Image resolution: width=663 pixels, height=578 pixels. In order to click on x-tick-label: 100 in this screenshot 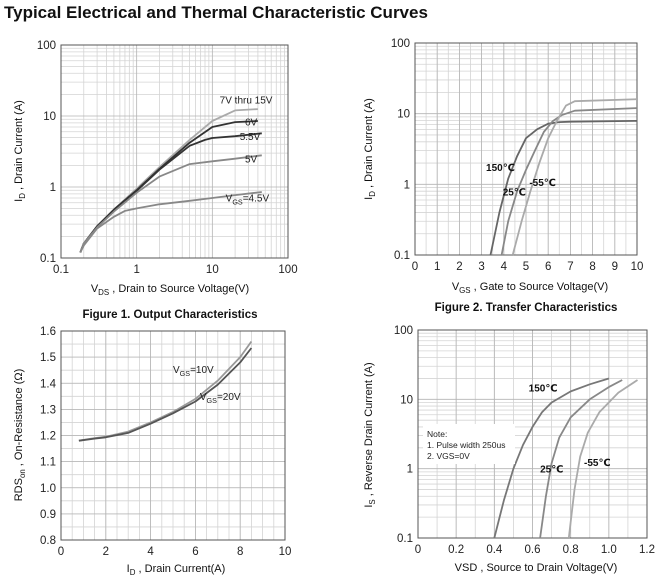, I will do `click(287, 270)`.